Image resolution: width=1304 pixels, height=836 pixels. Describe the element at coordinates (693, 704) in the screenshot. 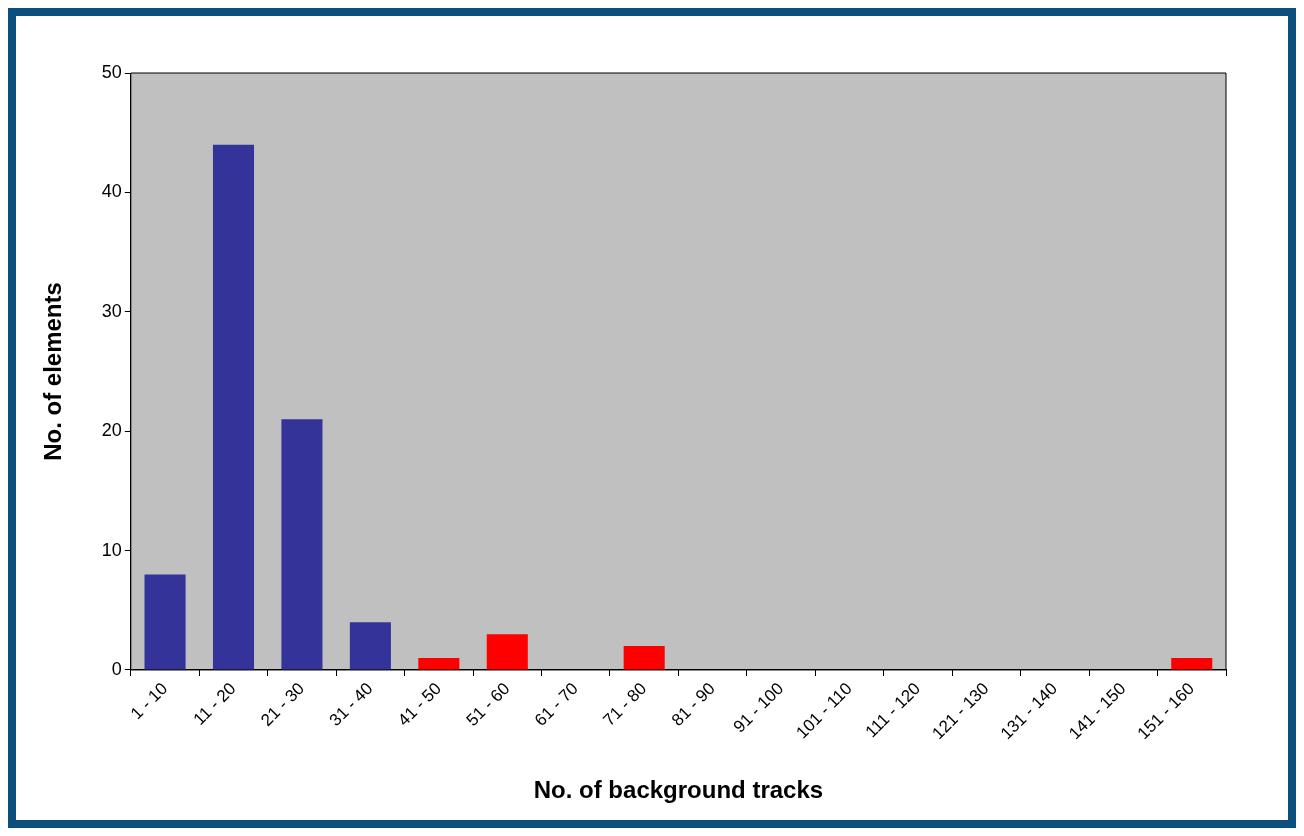

I see `x-tick-label: 81 - 90` at that location.